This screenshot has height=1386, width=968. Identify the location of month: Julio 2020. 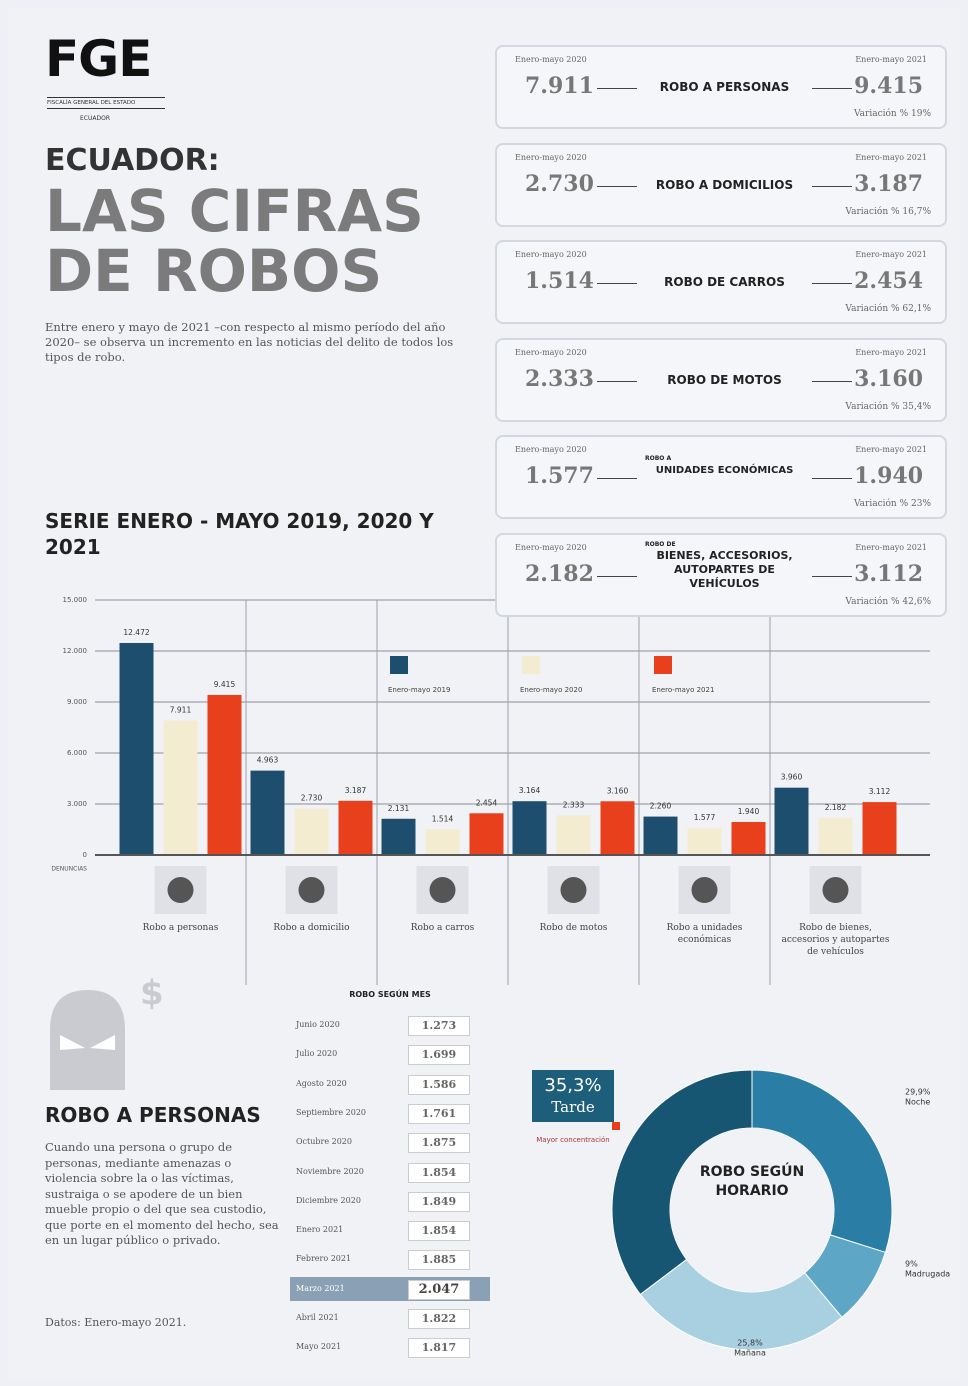
(317, 1054).